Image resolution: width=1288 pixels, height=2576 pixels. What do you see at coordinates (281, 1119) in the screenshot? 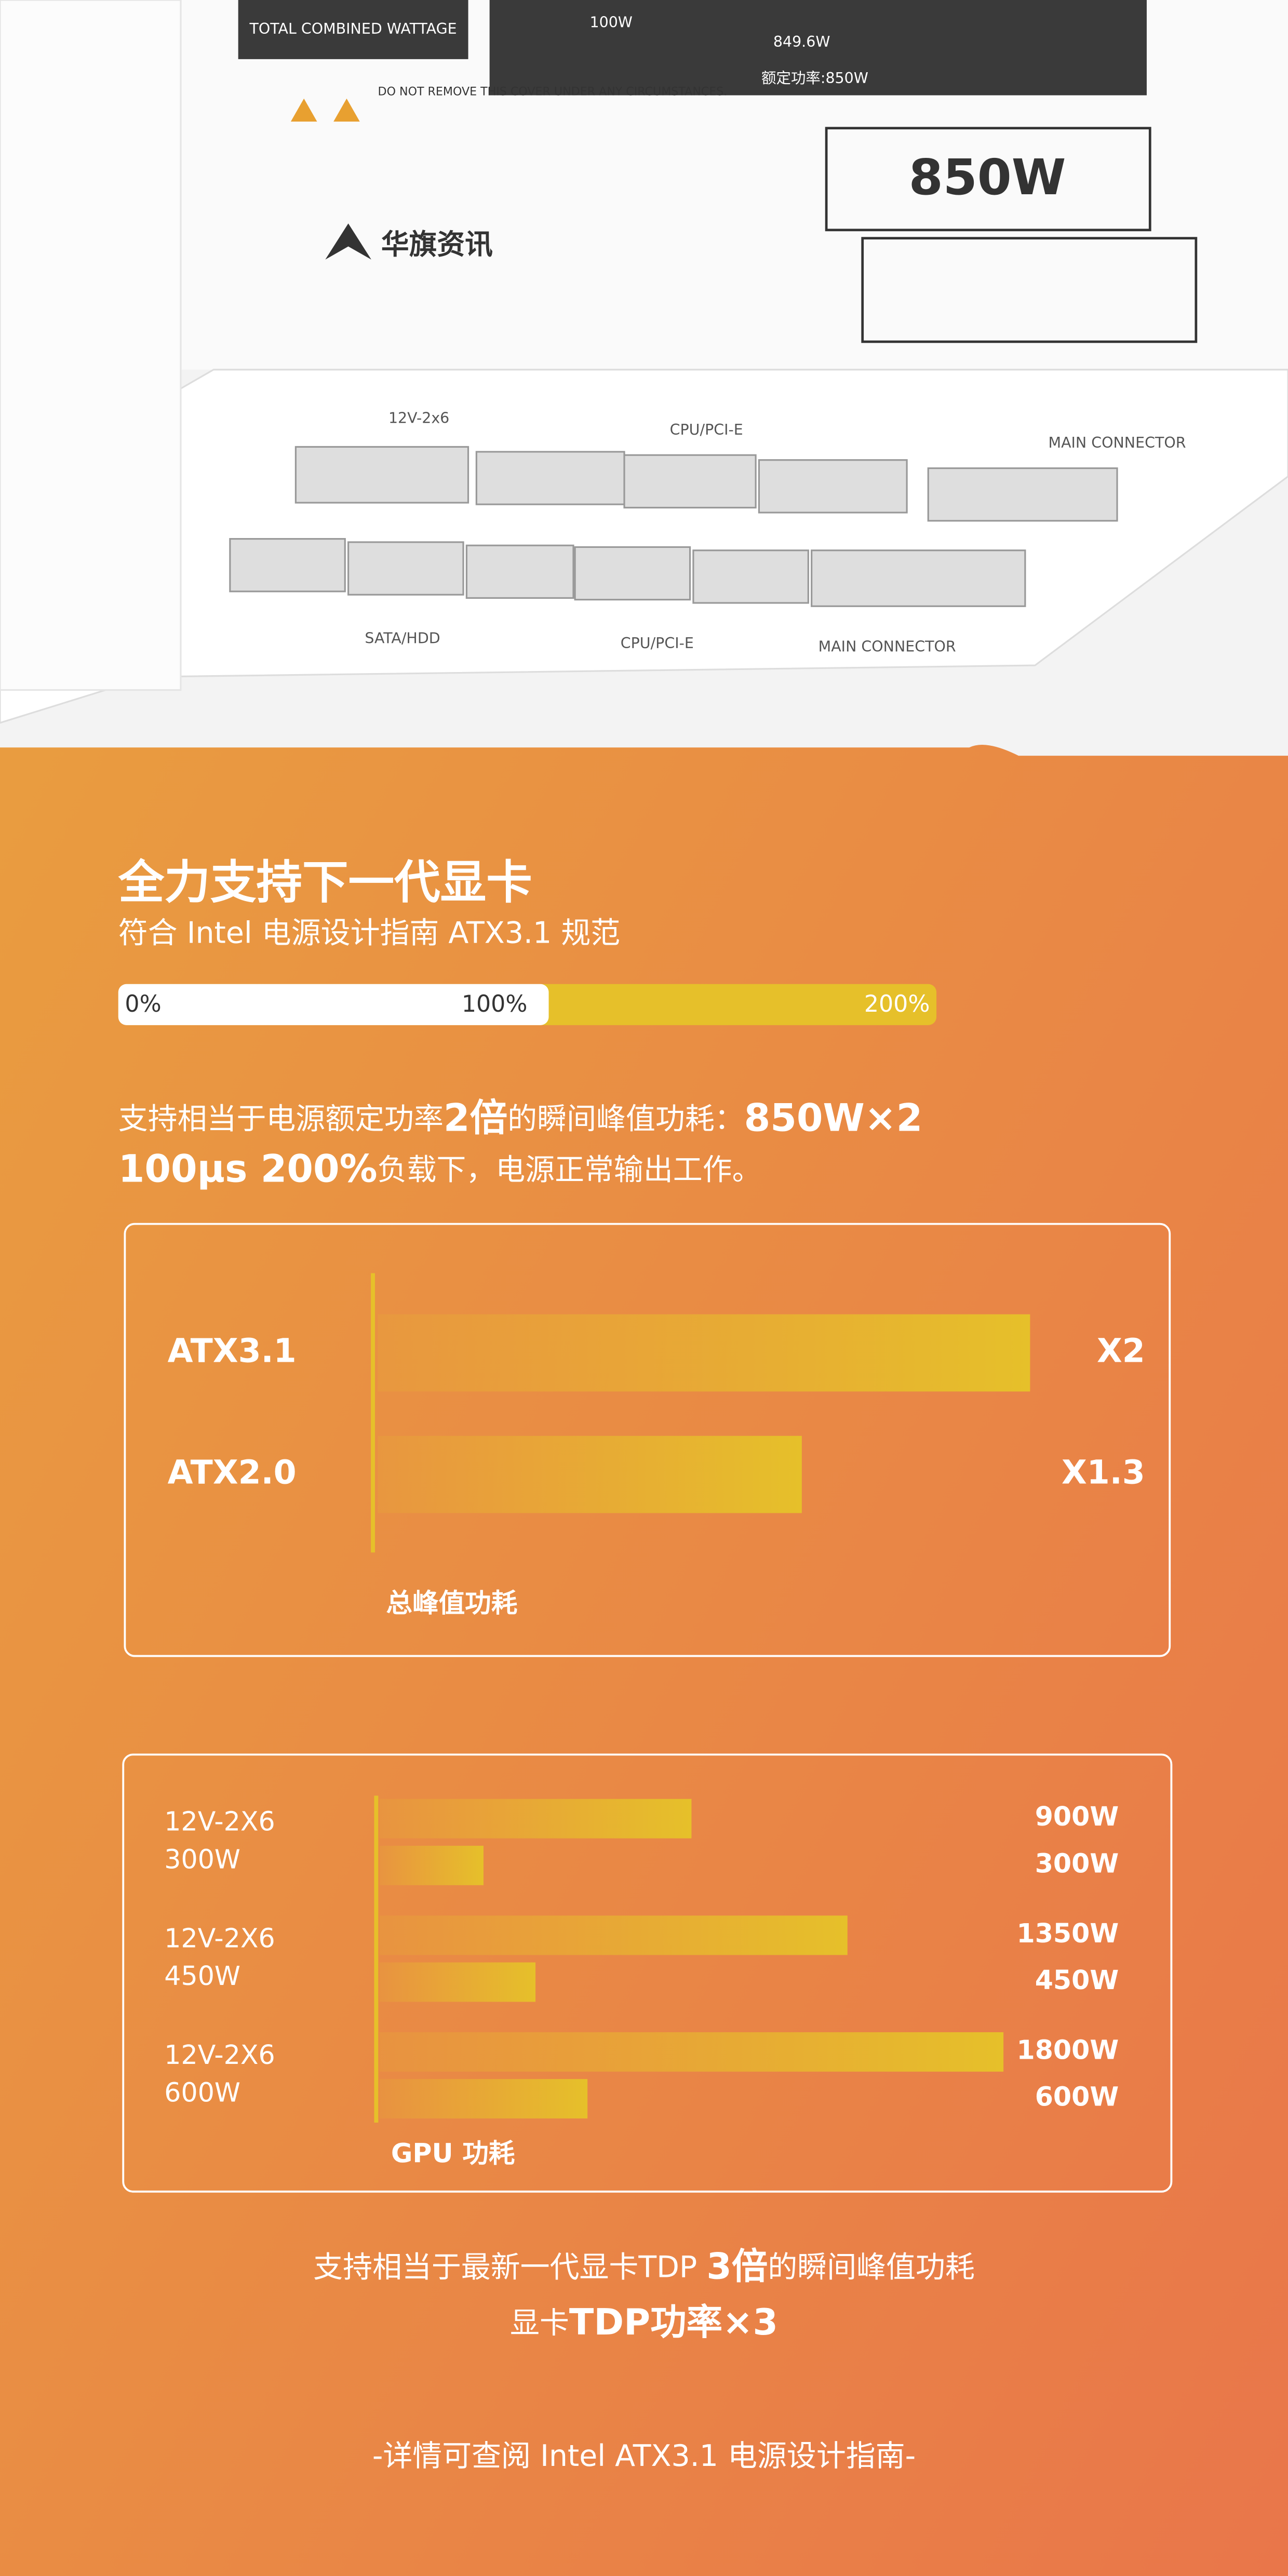
I see `desc-text: 支持相当于电源额定功率` at bounding box center [281, 1119].